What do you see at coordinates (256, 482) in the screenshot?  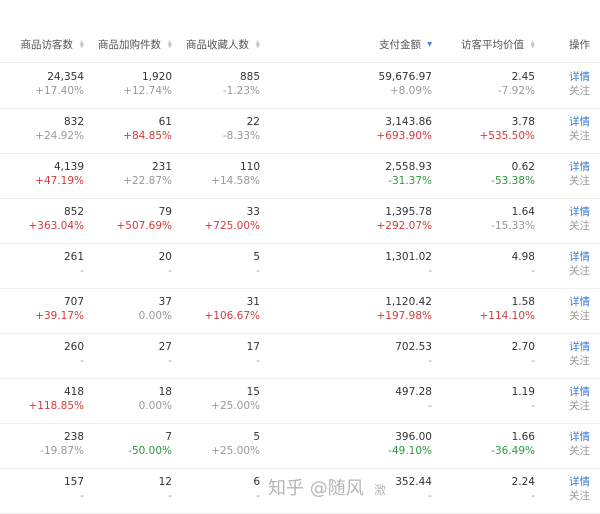 I see `cell-value: 6` at bounding box center [256, 482].